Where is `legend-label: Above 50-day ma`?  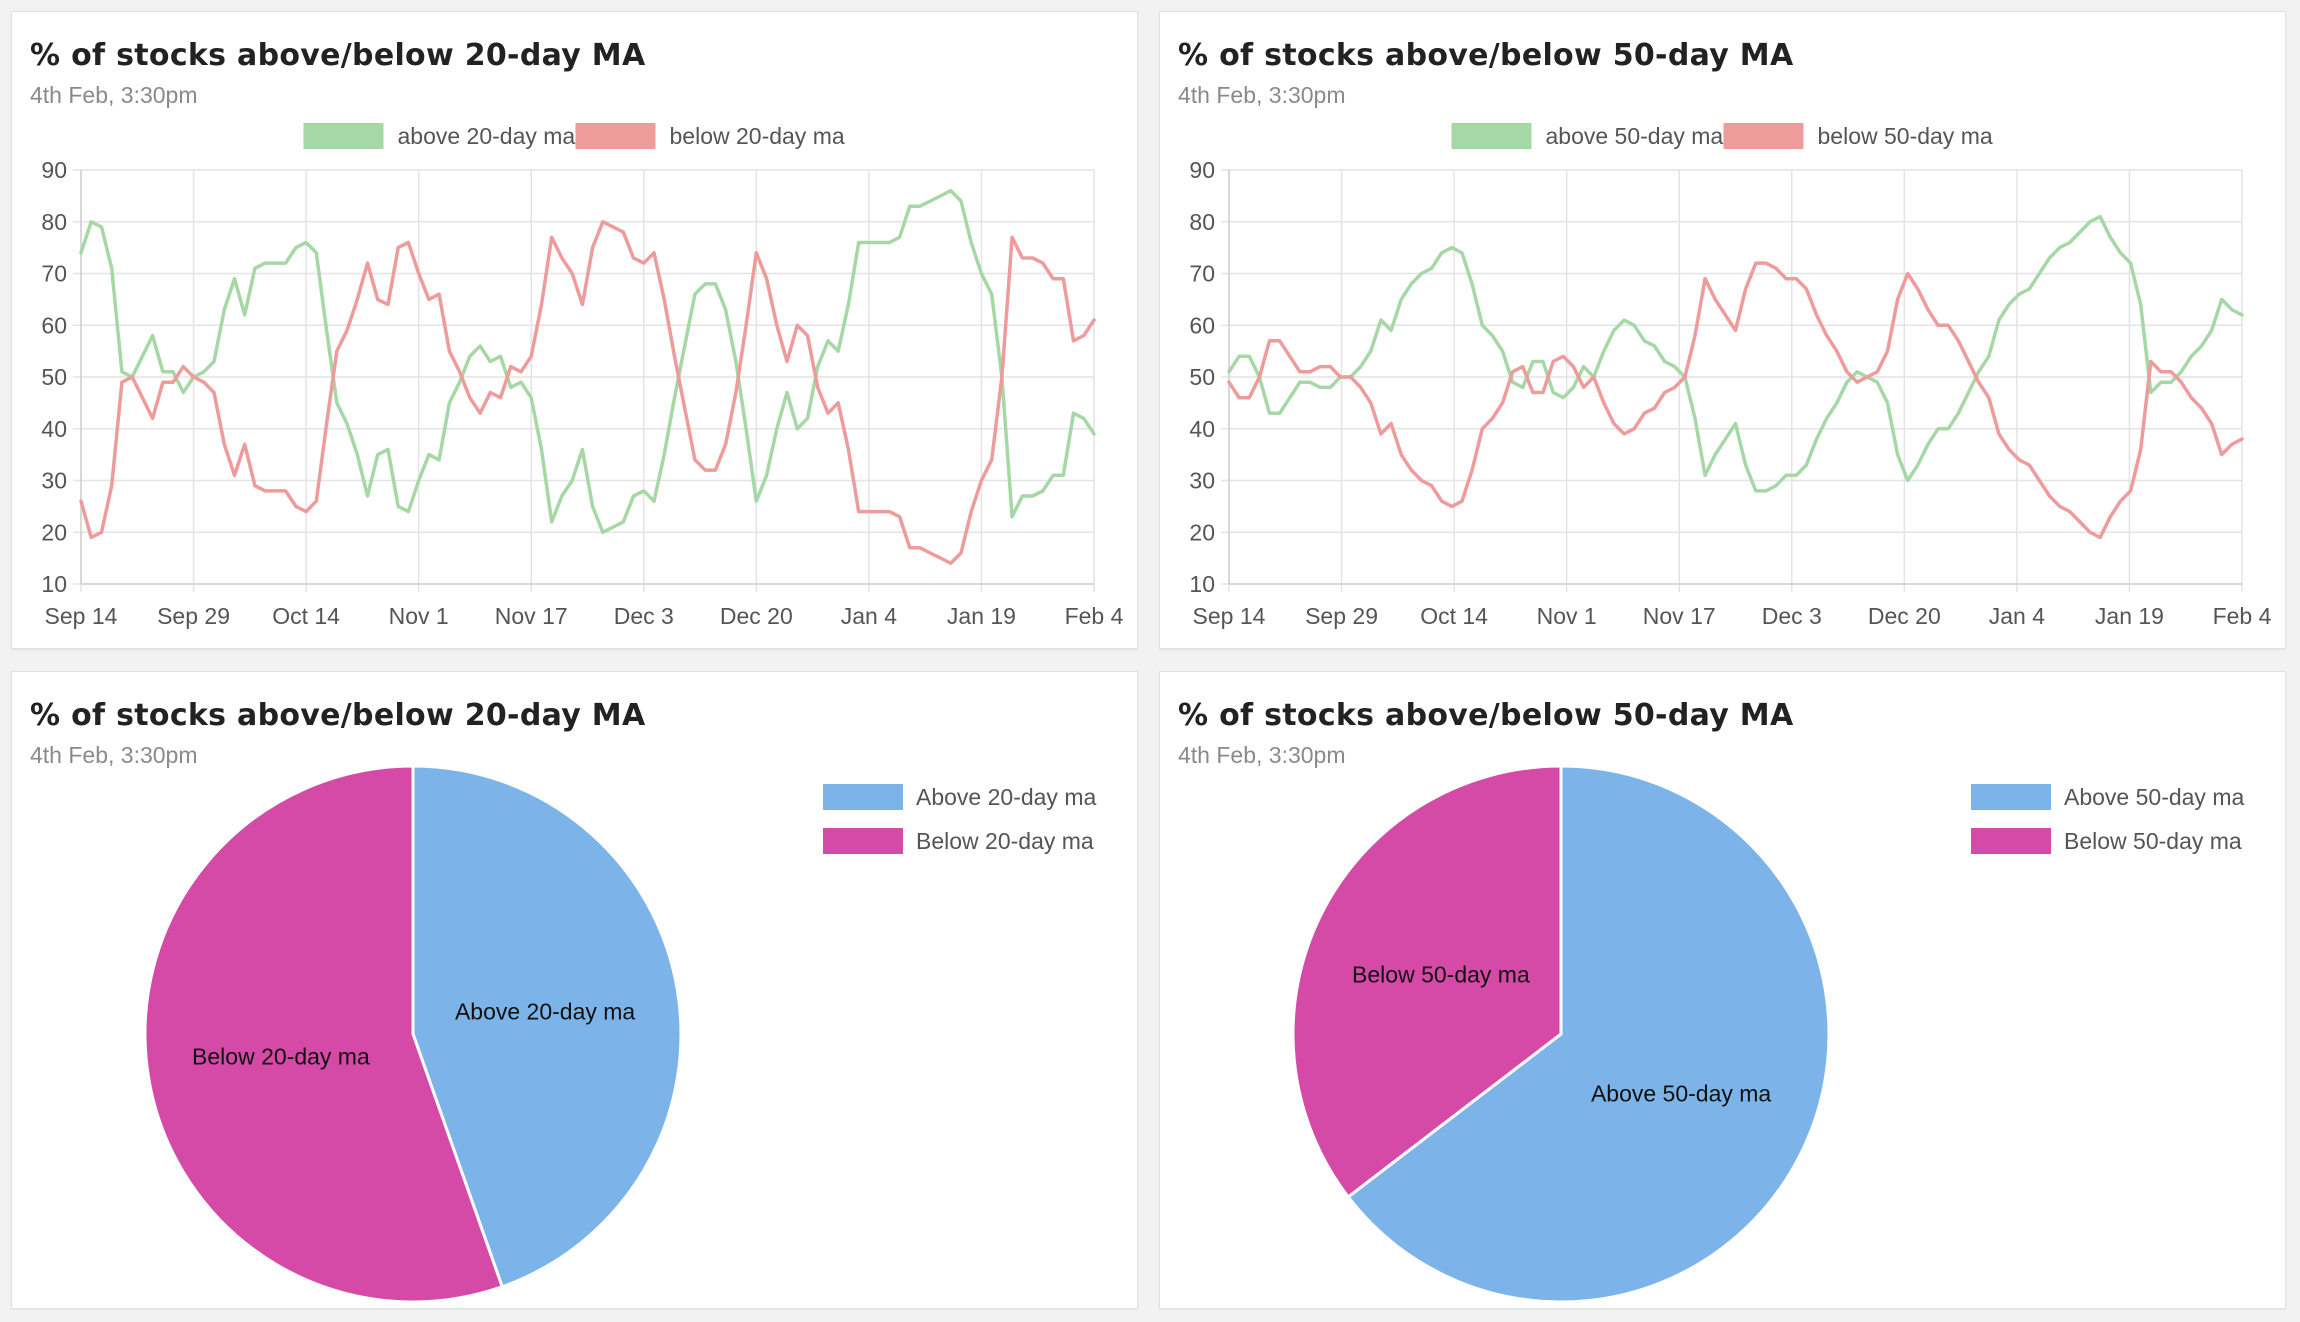
legend-label: Above 50-day ma is located at coordinates (2154, 797).